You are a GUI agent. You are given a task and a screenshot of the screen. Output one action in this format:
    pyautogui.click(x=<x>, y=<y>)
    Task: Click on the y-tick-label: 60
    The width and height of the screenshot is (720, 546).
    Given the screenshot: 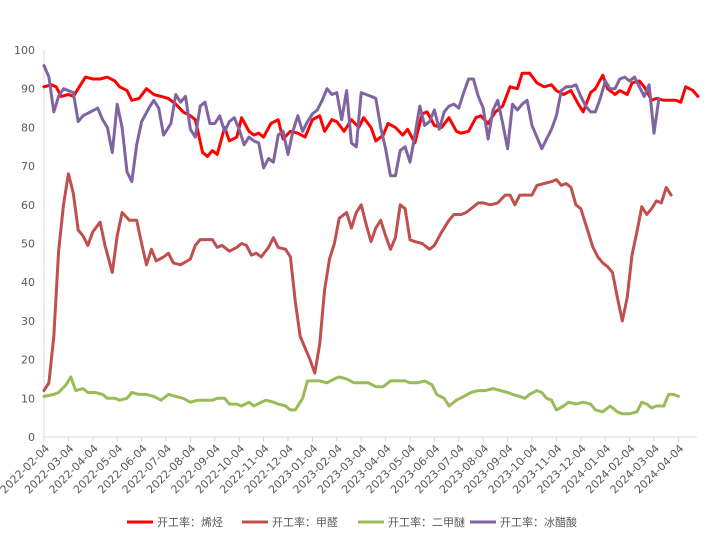 What is the action you would take?
    pyautogui.click(x=28, y=205)
    